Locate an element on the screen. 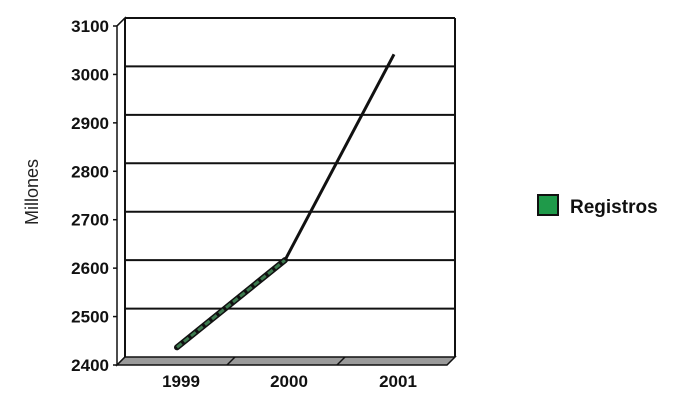 The width and height of the screenshot is (687, 403). xtick-label-1999: 1999 is located at coordinates (181, 381).